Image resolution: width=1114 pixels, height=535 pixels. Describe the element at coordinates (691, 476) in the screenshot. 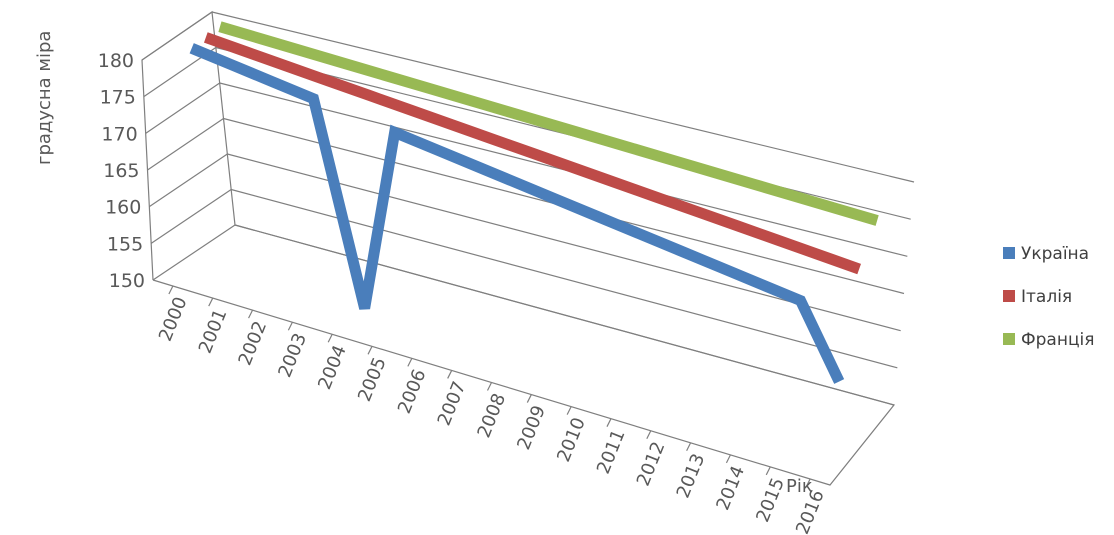

I see `x-tick-label: 2013` at that location.